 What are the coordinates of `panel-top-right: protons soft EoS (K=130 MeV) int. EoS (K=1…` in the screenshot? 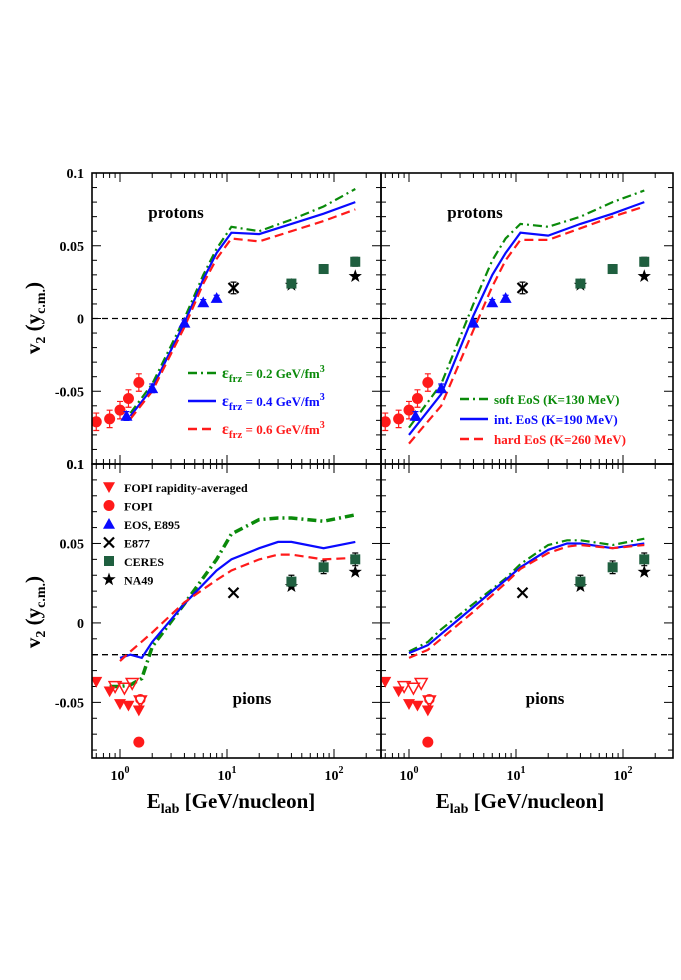 It's located at (527, 318).